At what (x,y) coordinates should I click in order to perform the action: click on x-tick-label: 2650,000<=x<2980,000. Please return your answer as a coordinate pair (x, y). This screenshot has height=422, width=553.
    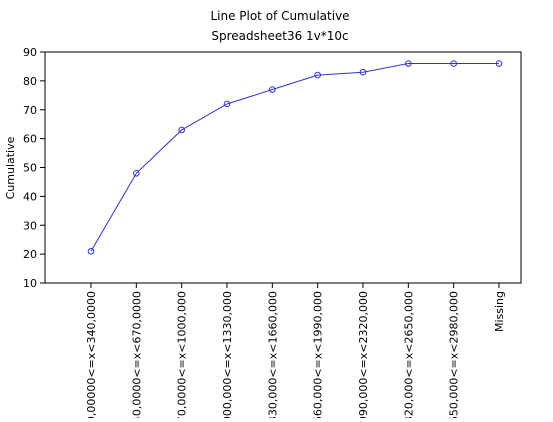
    Looking at the image, I should click on (454, 354).